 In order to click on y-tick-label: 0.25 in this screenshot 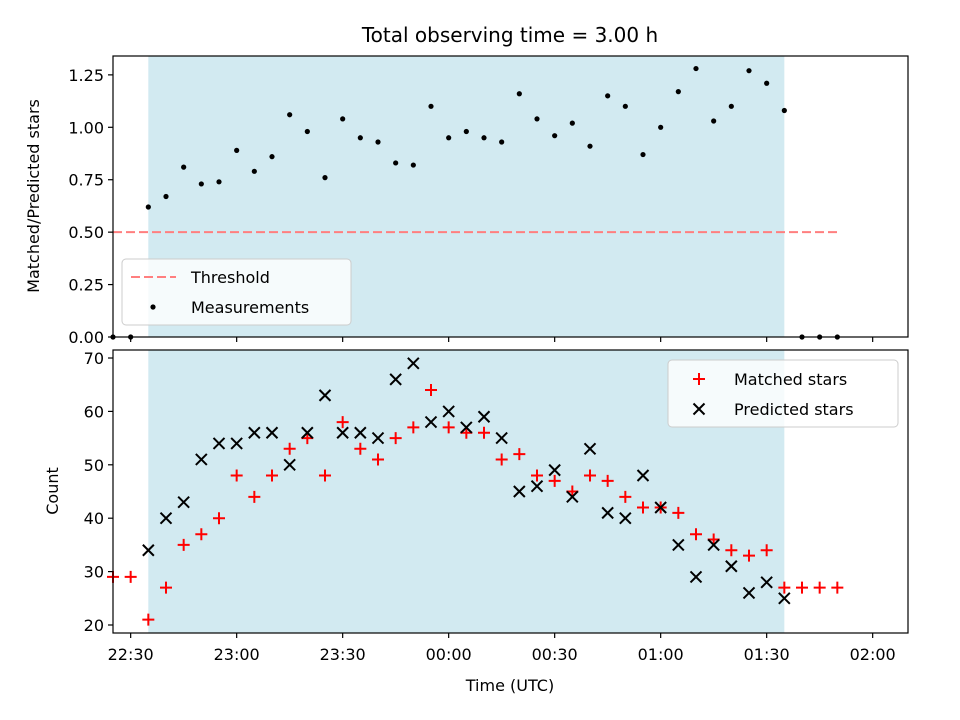, I will do `click(86, 285)`.